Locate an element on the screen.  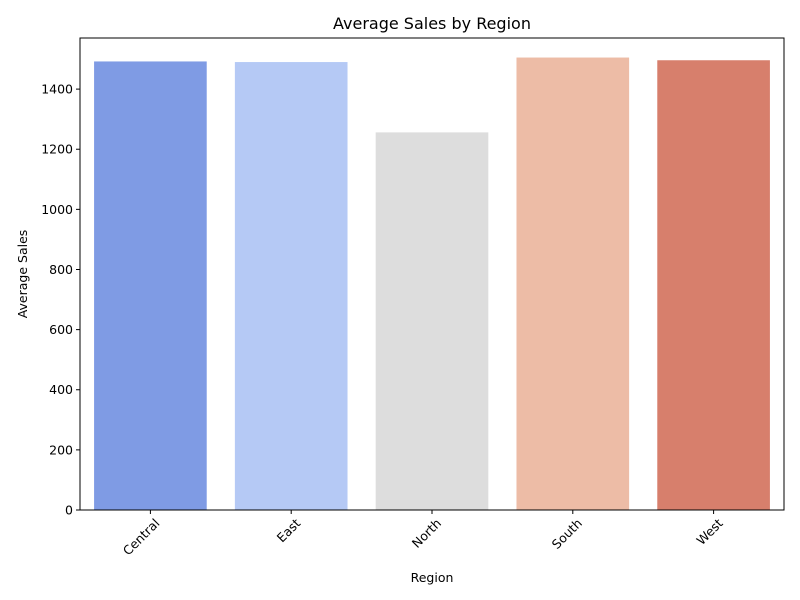
y-tick-label: 0 is located at coordinates (69, 510).